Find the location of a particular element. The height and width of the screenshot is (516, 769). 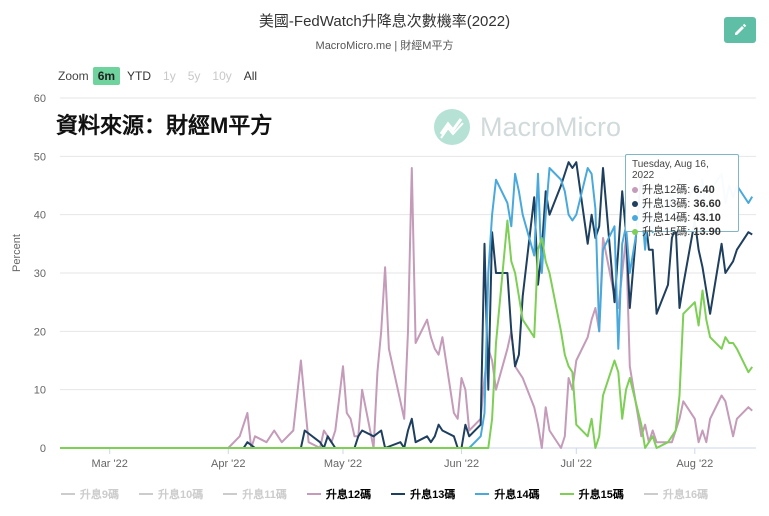

legend-item: 升息11碼 is located at coordinates (255, 494).